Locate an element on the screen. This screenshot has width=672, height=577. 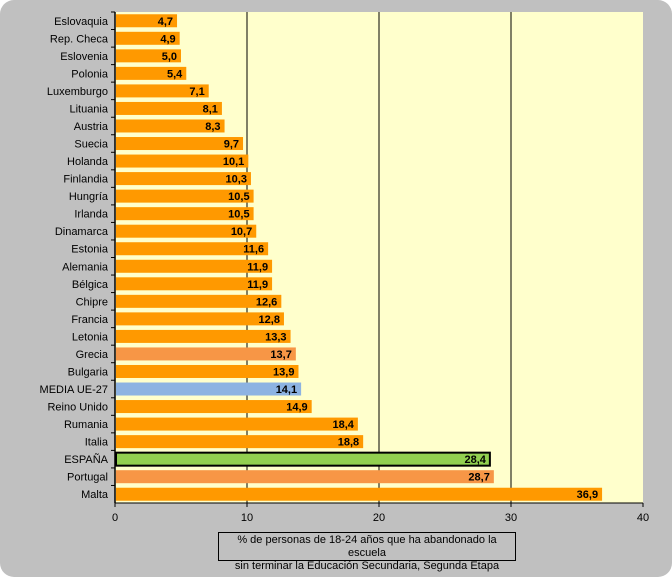
category-label: Eslovaquia is located at coordinates (81, 22).